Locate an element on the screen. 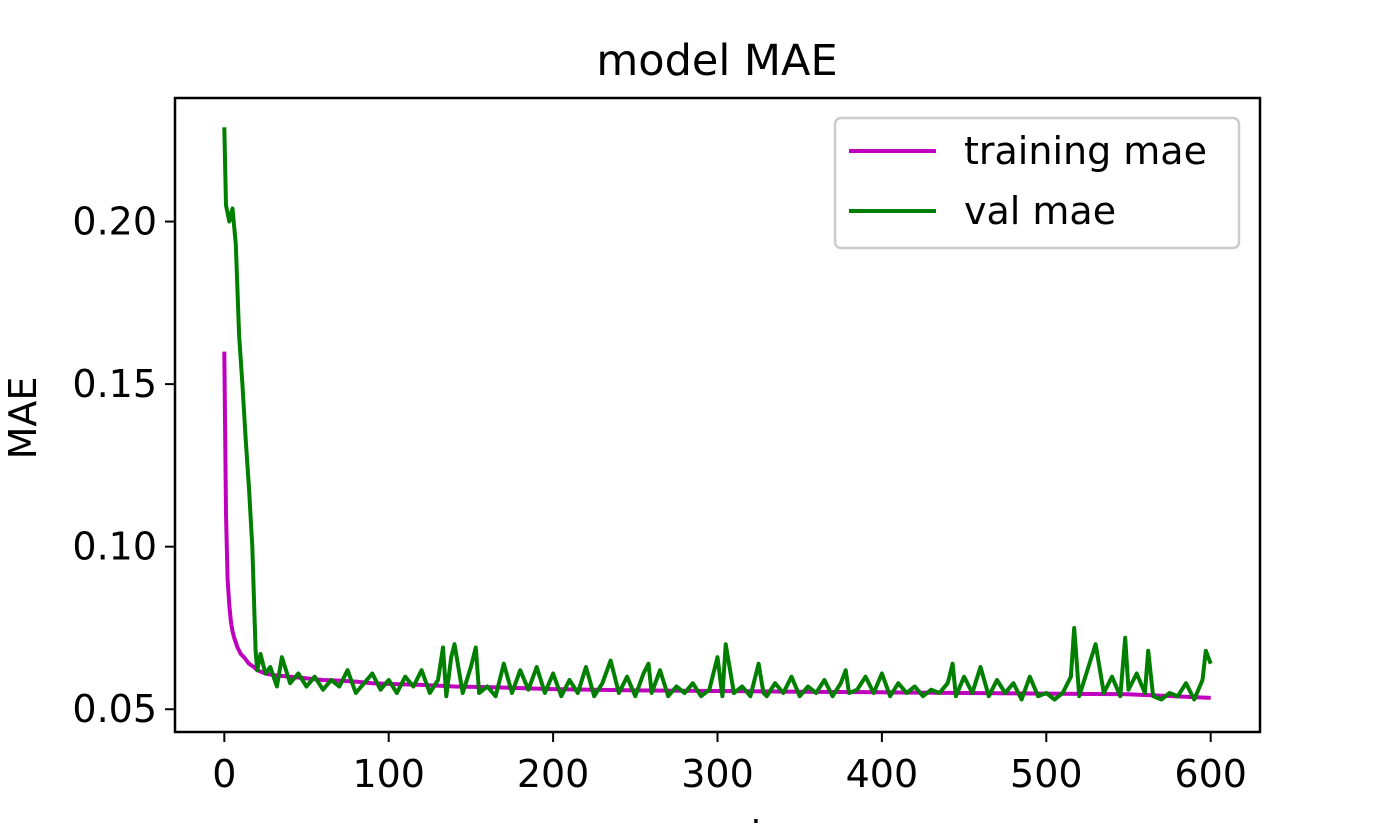 This screenshot has width=1400, height=823. x-tick-label: 100 is located at coordinates (388, 774).